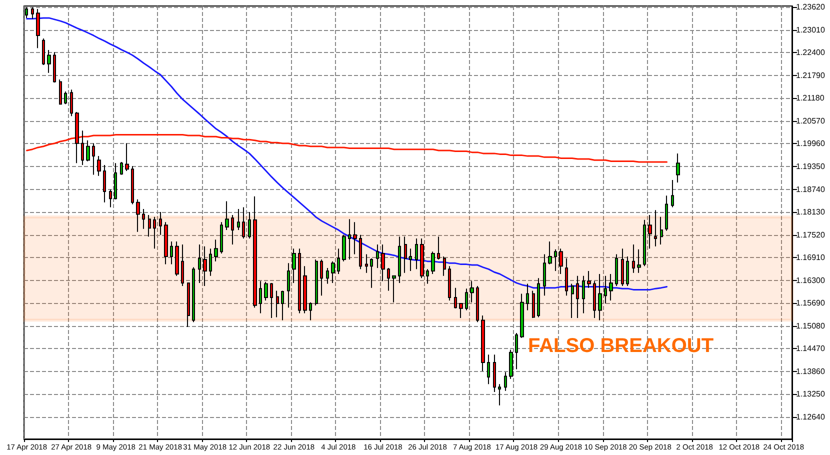 Image resolution: width=830 pixels, height=455 pixels. What do you see at coordinates (811, 75) in the screenshot?
I see `y-tick-label: 1.21790` at bounding box center [811, 75].